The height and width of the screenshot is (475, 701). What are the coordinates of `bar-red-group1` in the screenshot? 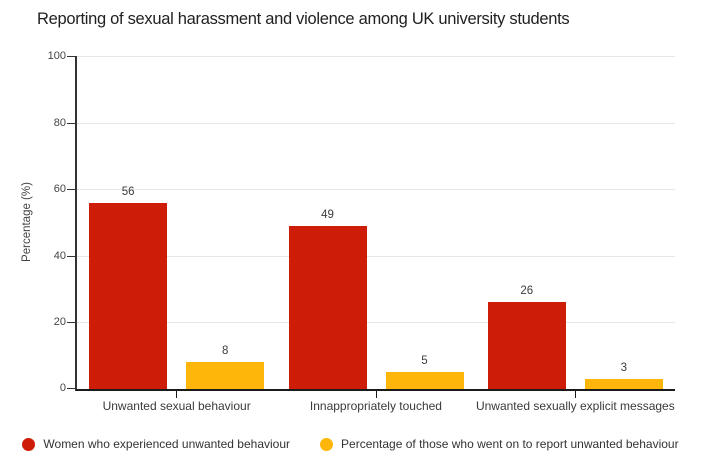 It's located at (128, 295).